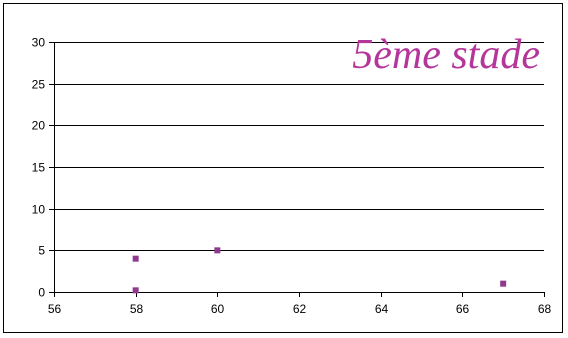 The height and width of the screenshot is (338, 568). Describe the element at coordinates (446, 55) in the screenshot. I see `chart-title: 5ème stade` at that location.